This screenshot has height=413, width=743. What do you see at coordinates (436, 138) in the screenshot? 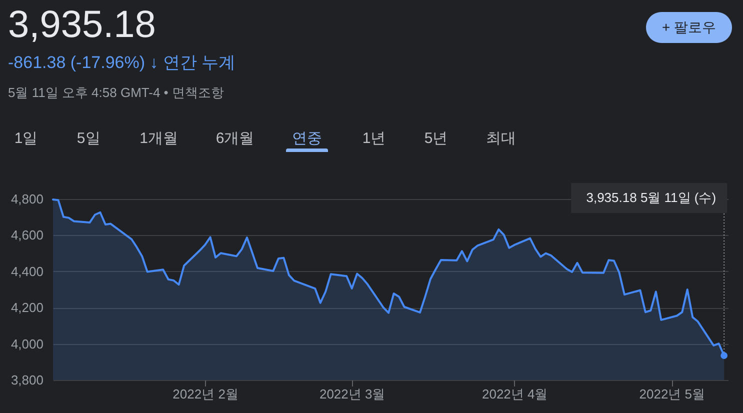
I see `text: 5년` at bounding box center [436, 138].